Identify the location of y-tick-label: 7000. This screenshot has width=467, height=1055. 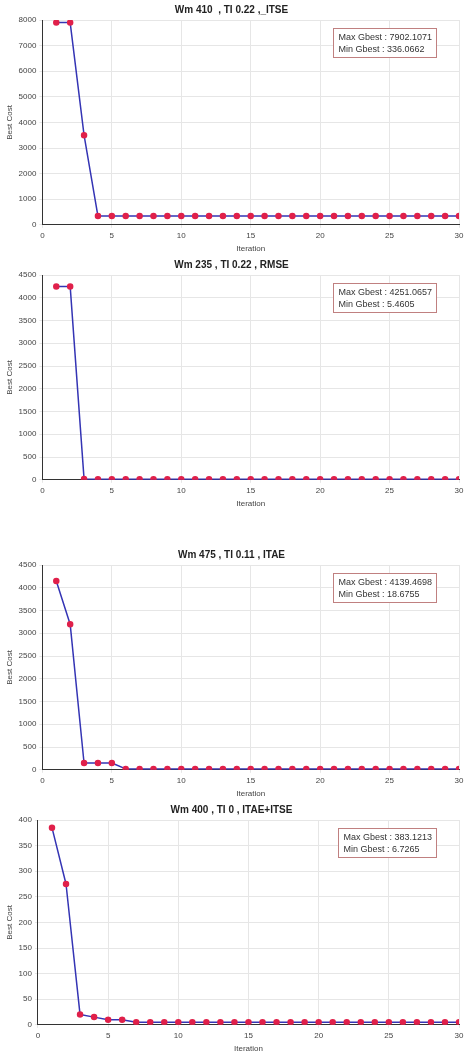
(27, 45).